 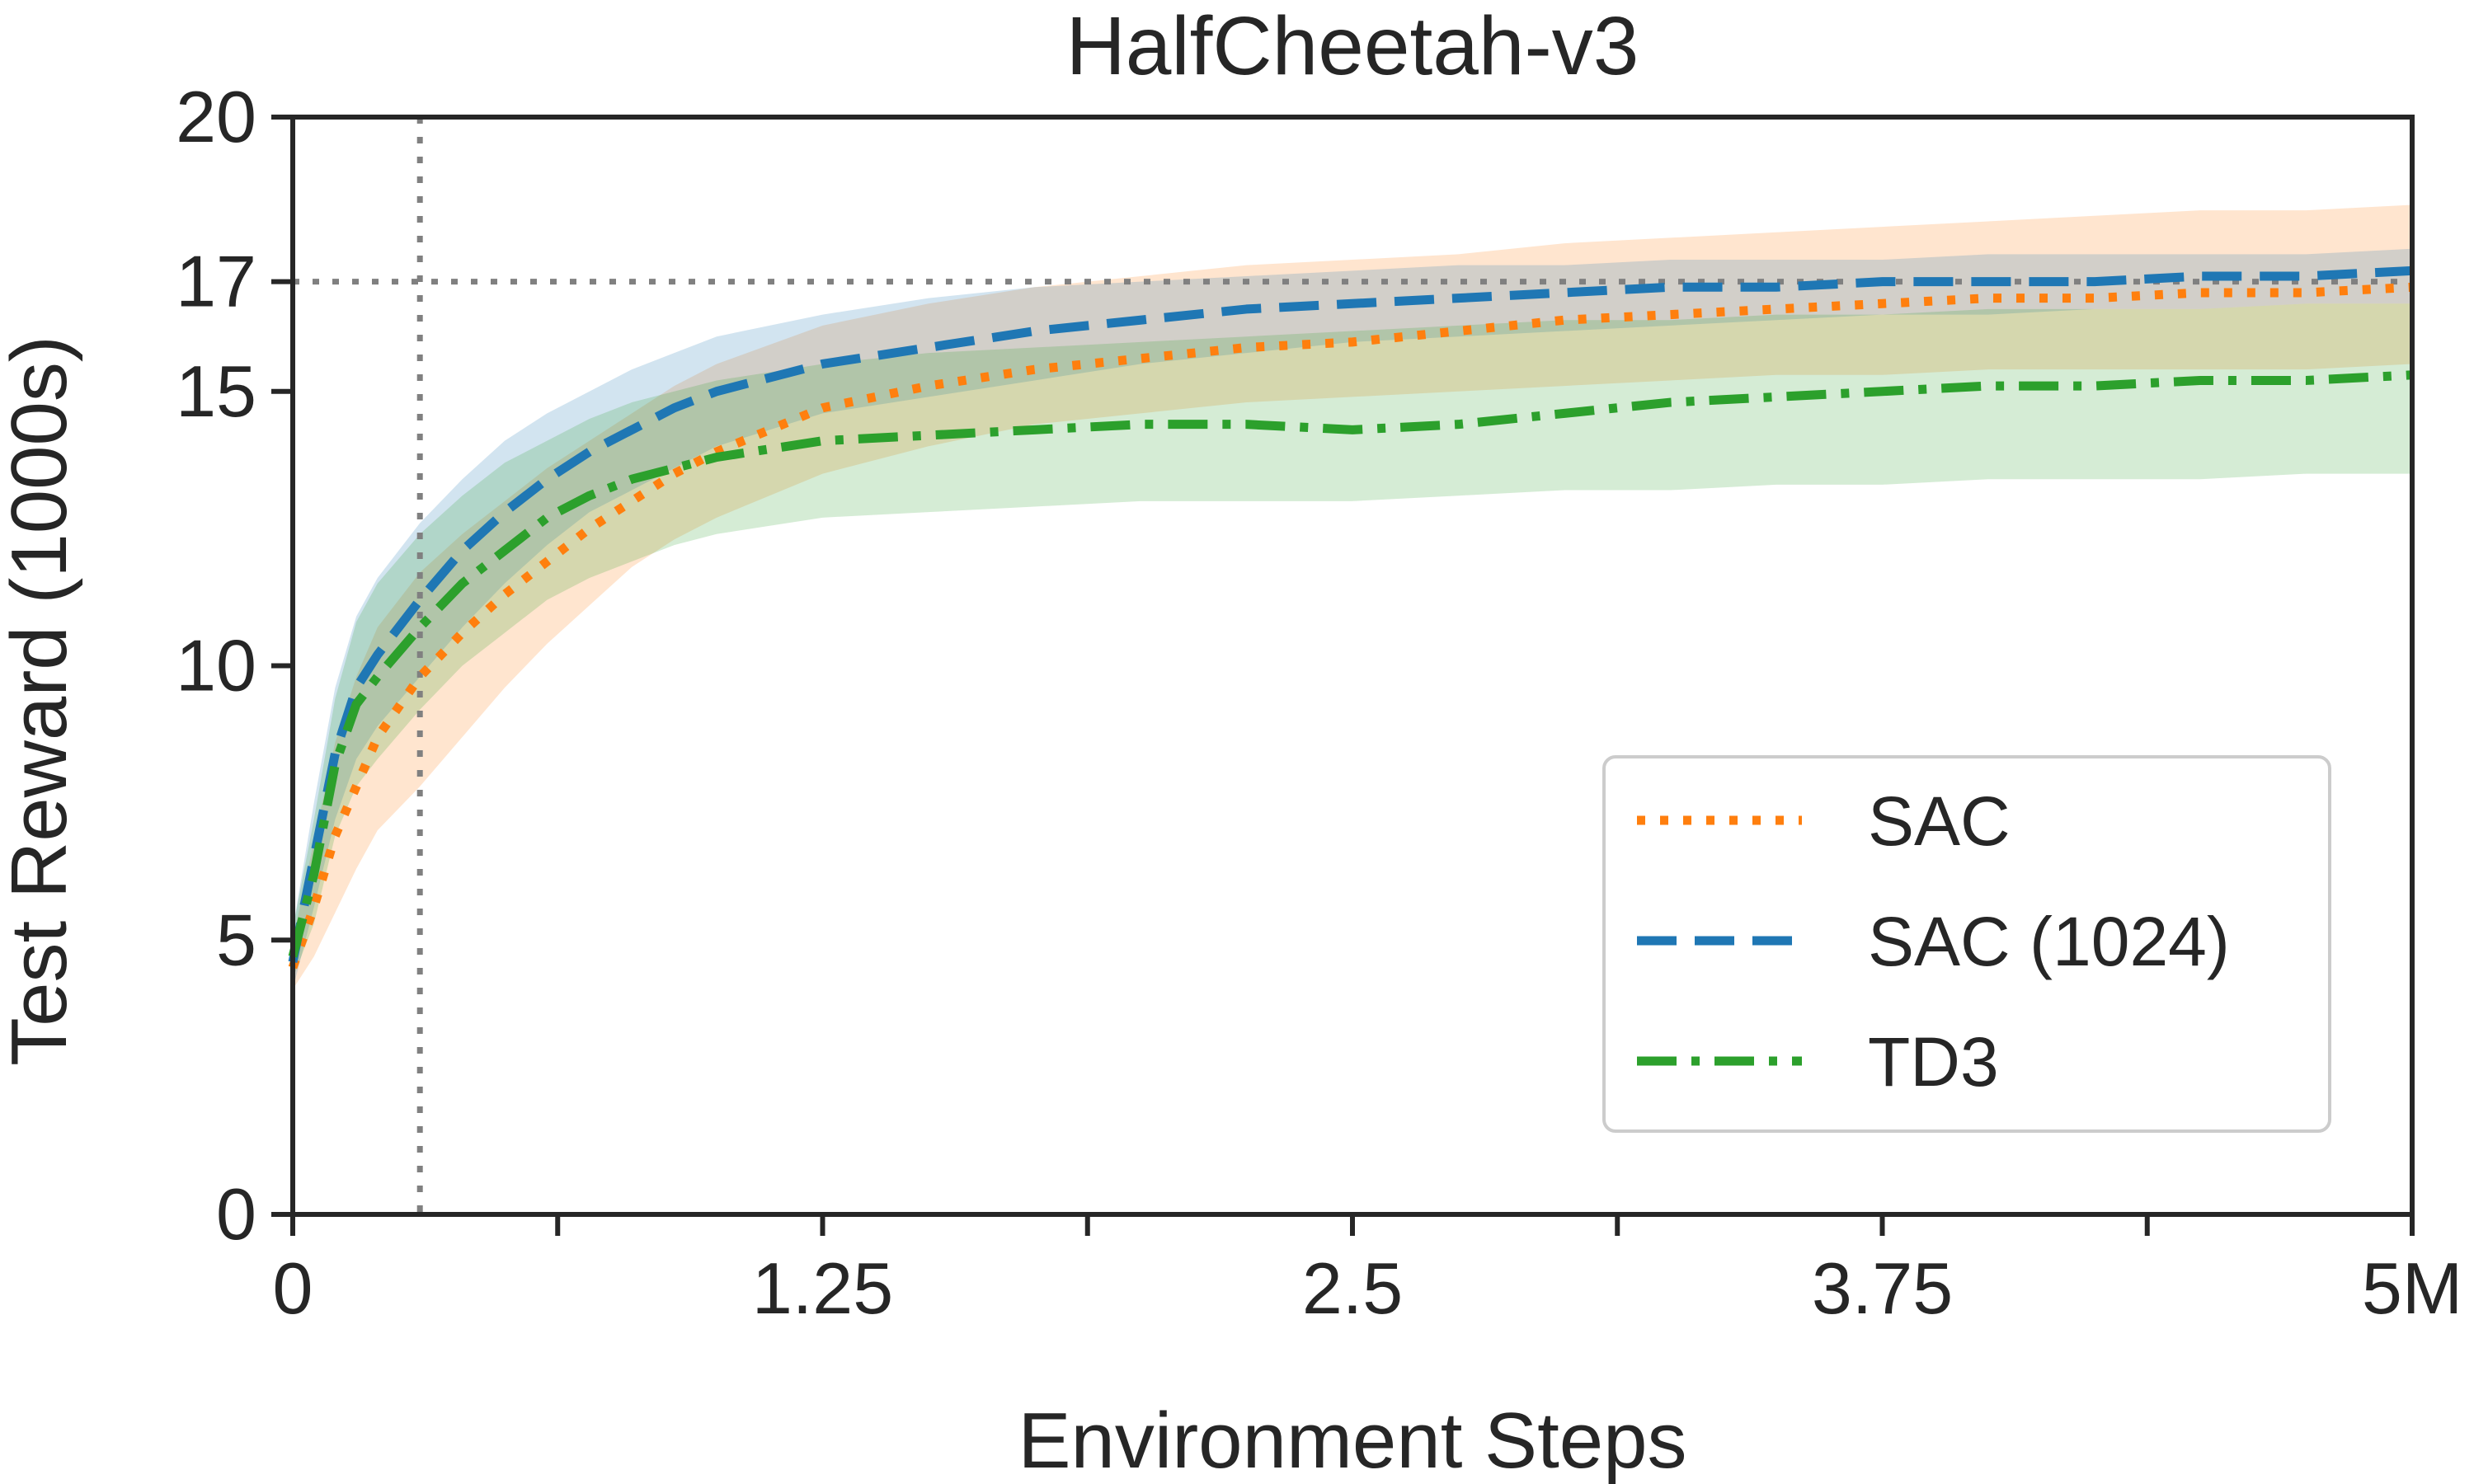 What do you see at coordinates (1933, 1062) in the screenshot?
I see `legend-label-2: TD3` at bounding box center [1933, 1062].